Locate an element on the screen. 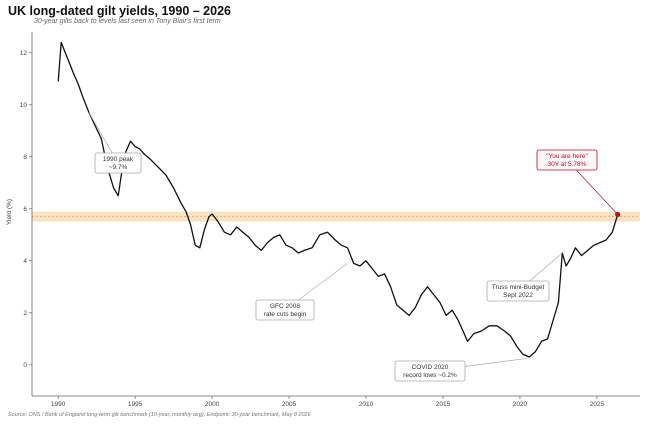 This screenshot has width=646, height=428. x-tick-label: 2010 is located at coordinates (366, 404).